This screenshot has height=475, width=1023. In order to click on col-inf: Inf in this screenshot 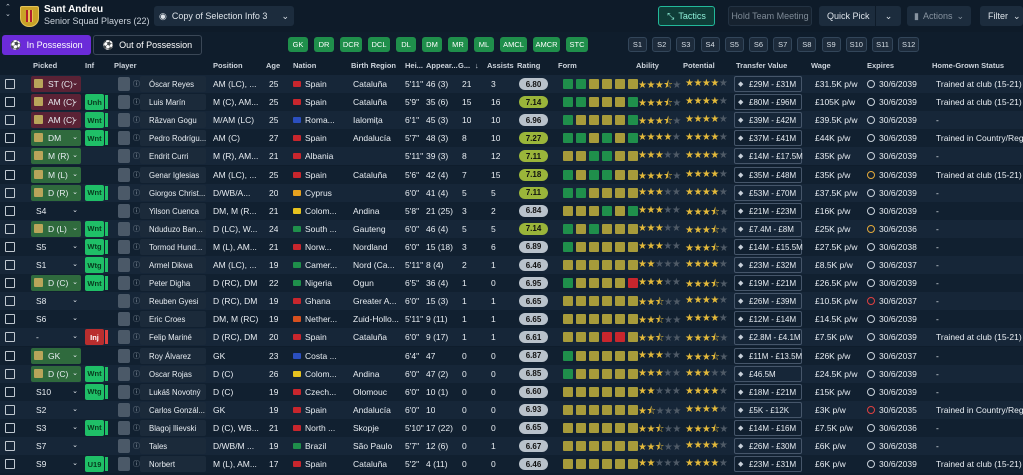, I will do `click(90, 65)`.